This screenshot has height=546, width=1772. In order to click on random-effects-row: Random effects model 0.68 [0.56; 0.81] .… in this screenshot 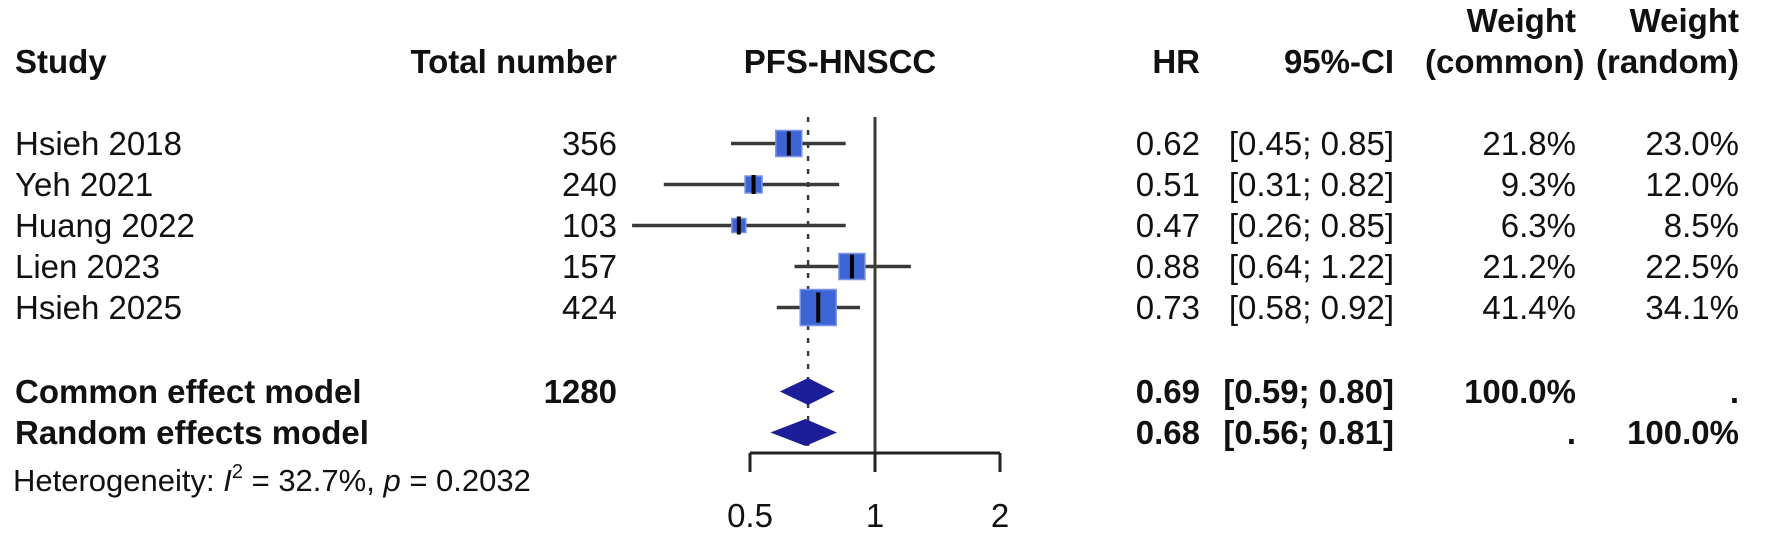, I will do `click(886, 432)`.